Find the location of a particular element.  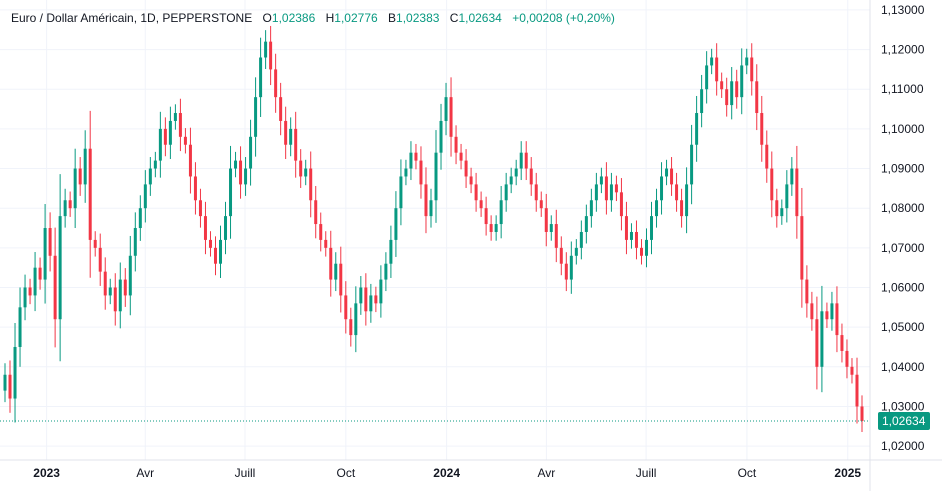

time-tick-label: 2025 is located at coordinates (847, 473).